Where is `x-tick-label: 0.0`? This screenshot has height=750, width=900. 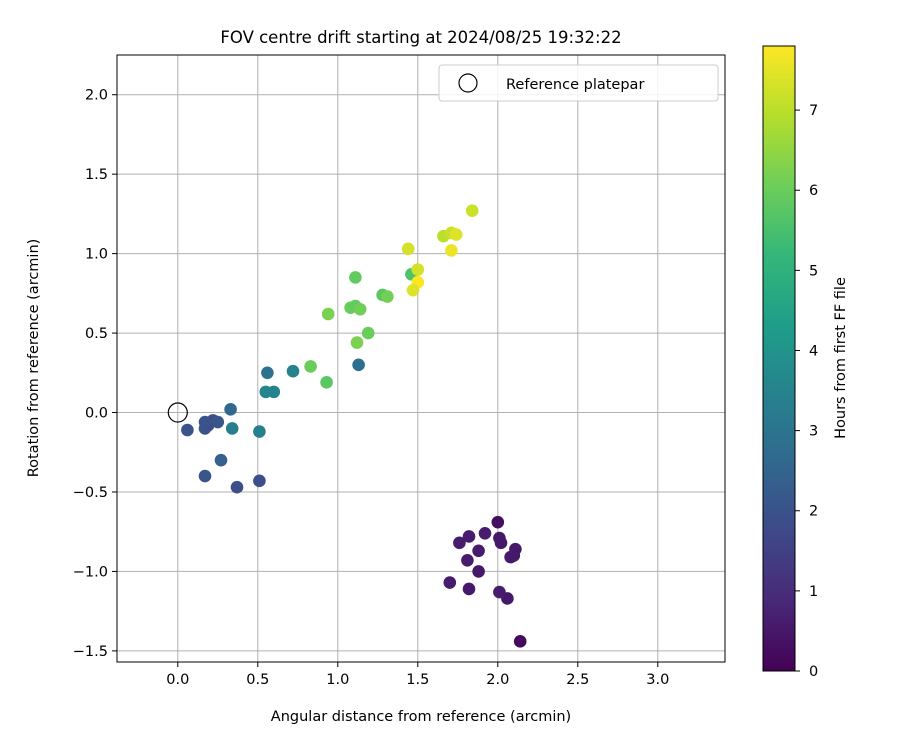
x-tick-label: 0.0 is located at coordinates (177, 680).